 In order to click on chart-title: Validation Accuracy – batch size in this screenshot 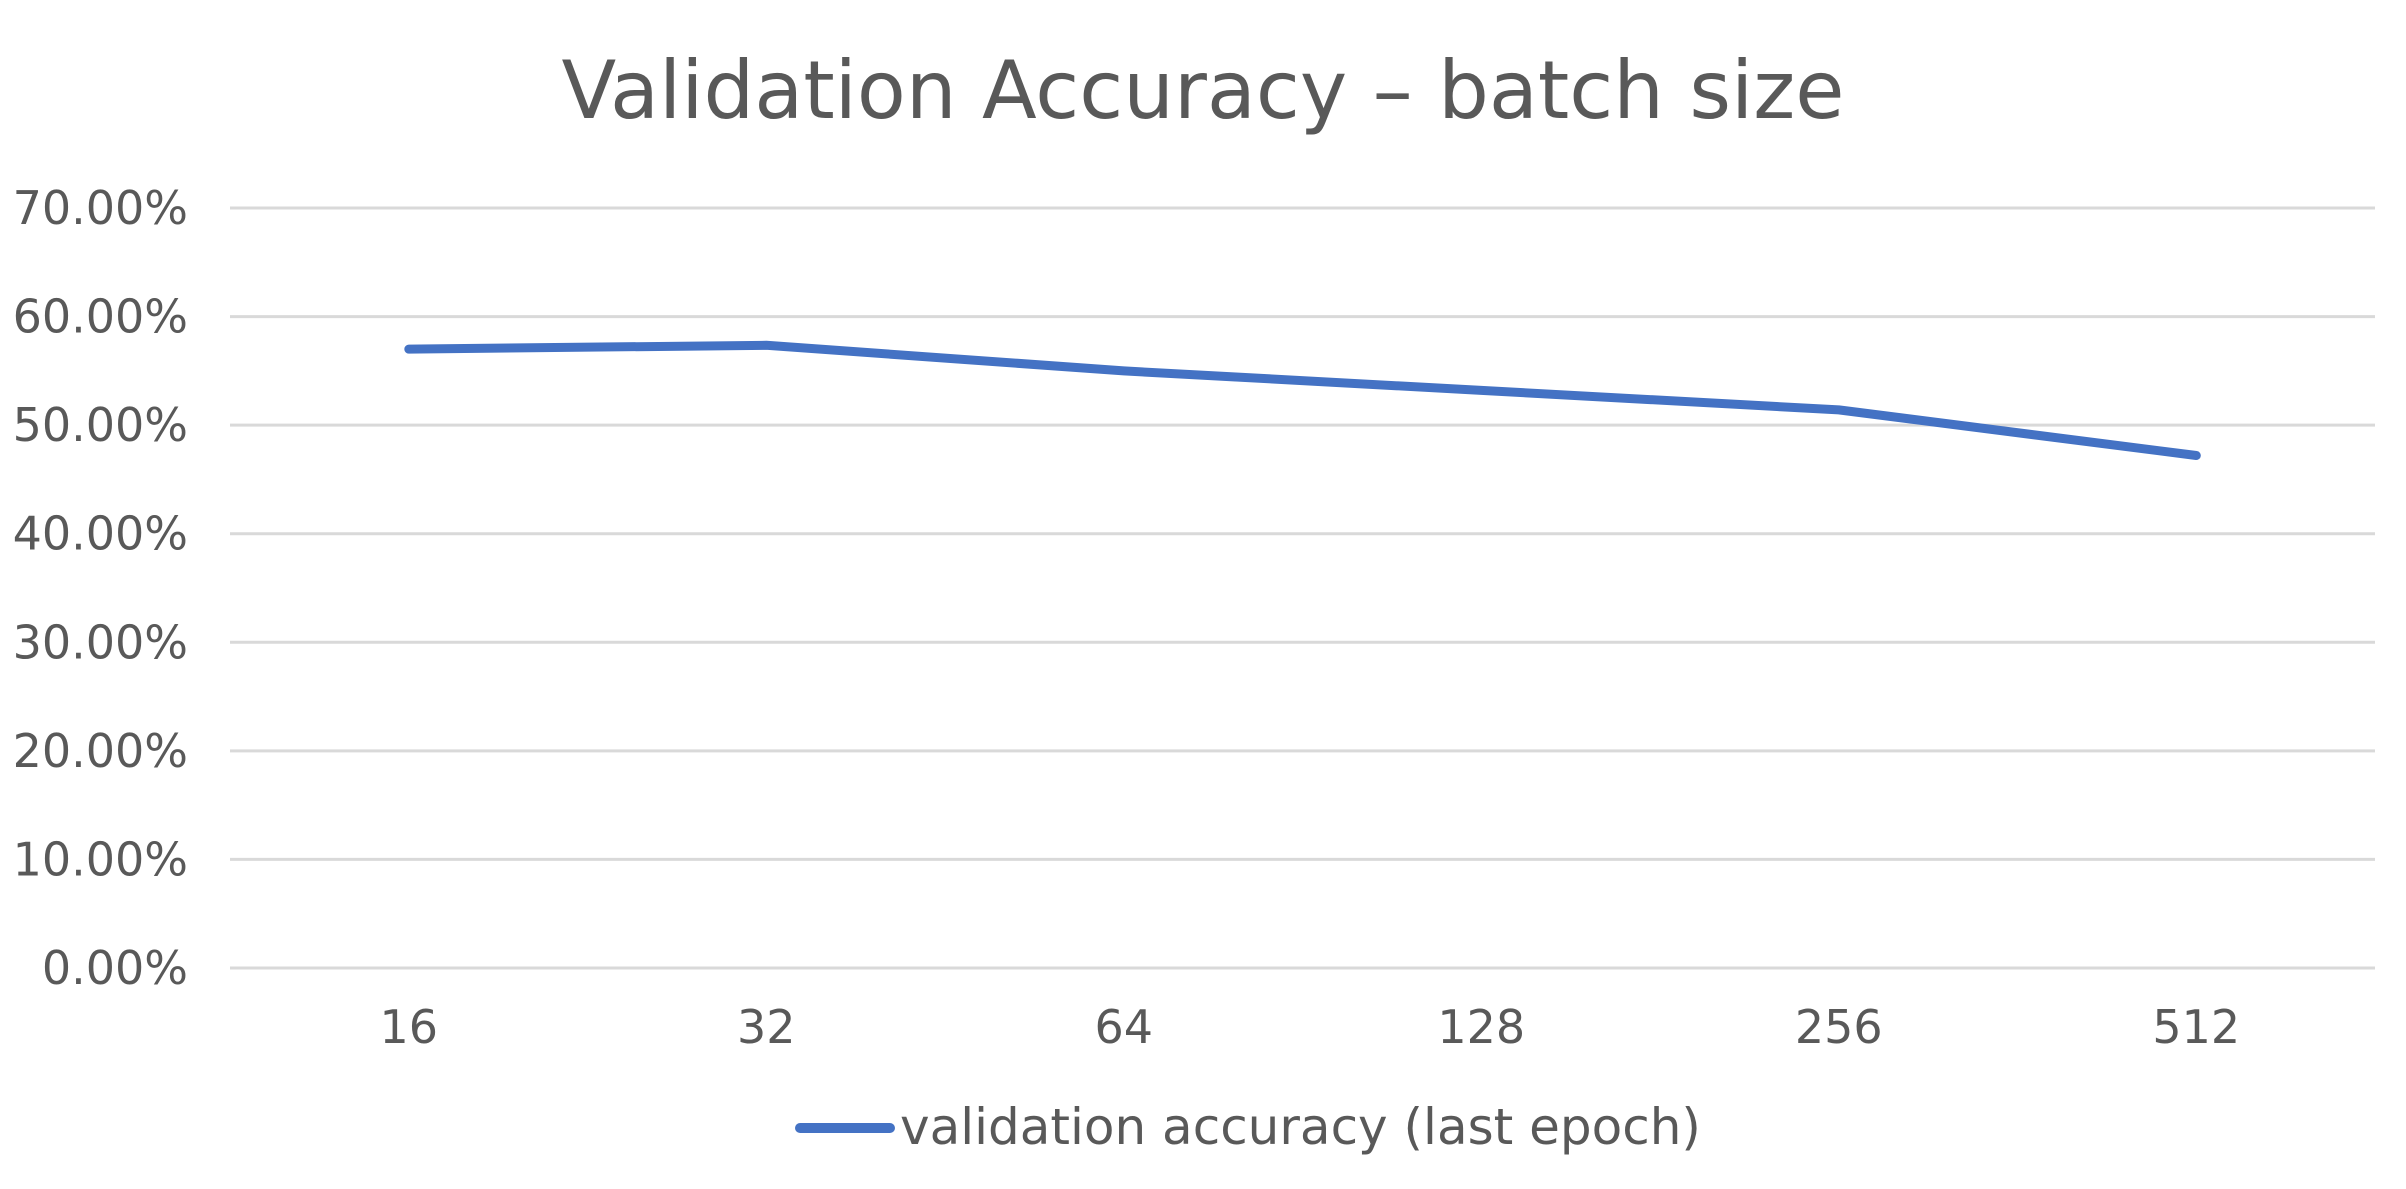, I will do `click(1203, 90)`.